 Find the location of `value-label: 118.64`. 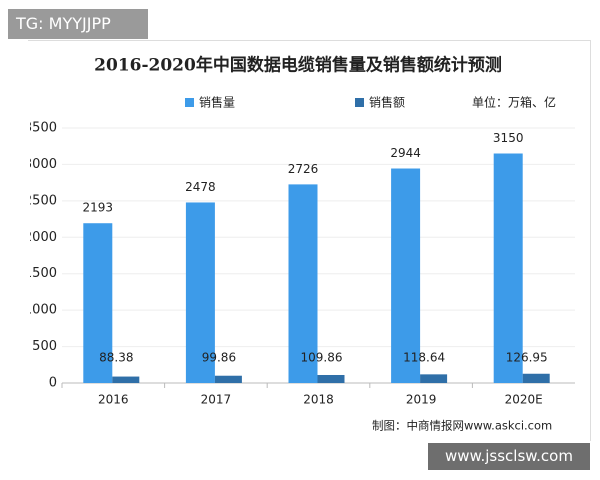

value-label: 118.64 is located at coordinates (424, 358).